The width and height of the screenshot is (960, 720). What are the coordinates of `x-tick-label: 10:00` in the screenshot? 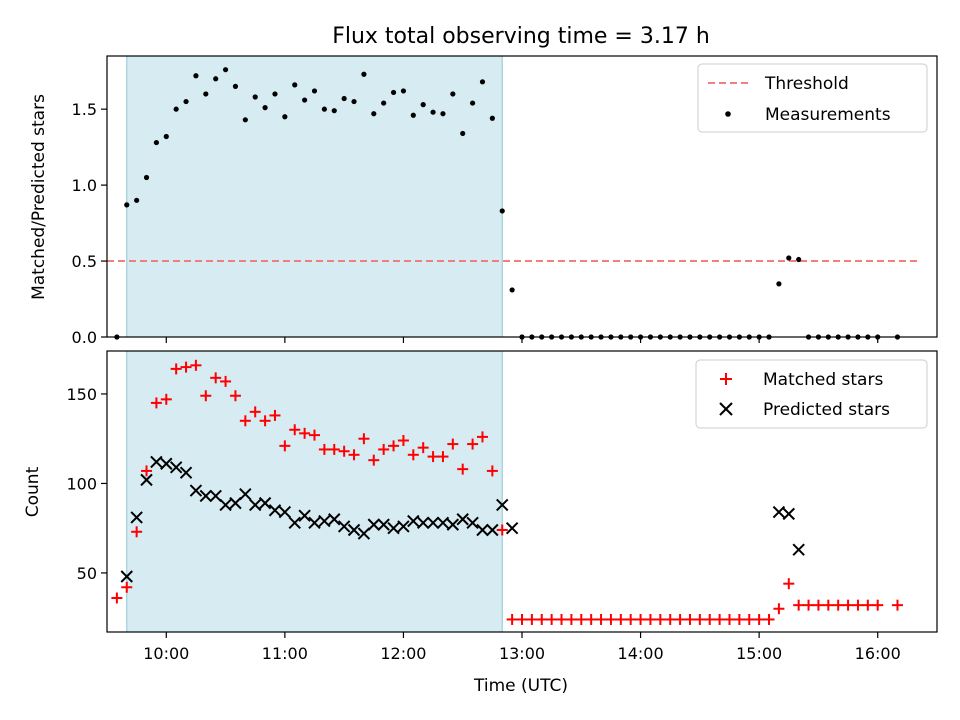 It's located at (166, 653).